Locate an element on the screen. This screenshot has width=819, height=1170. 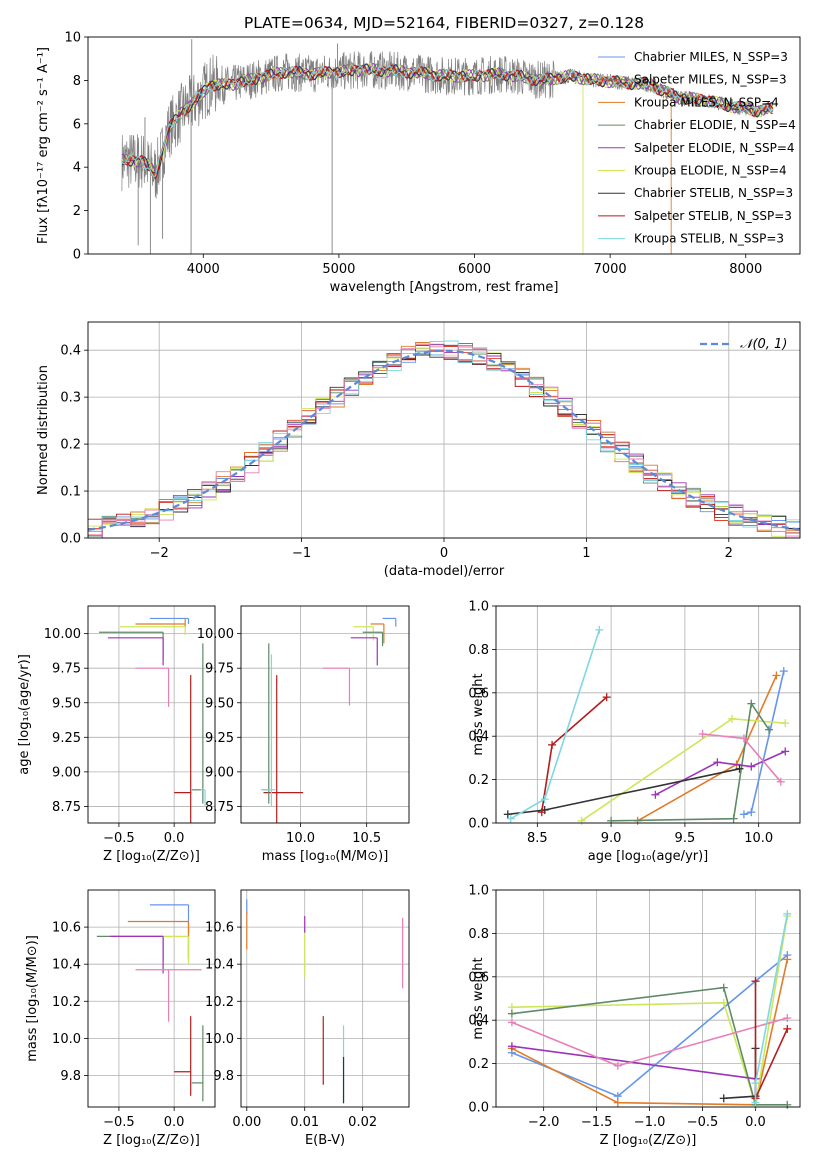
model-spectrum-line is located at coordinates (447, 118).